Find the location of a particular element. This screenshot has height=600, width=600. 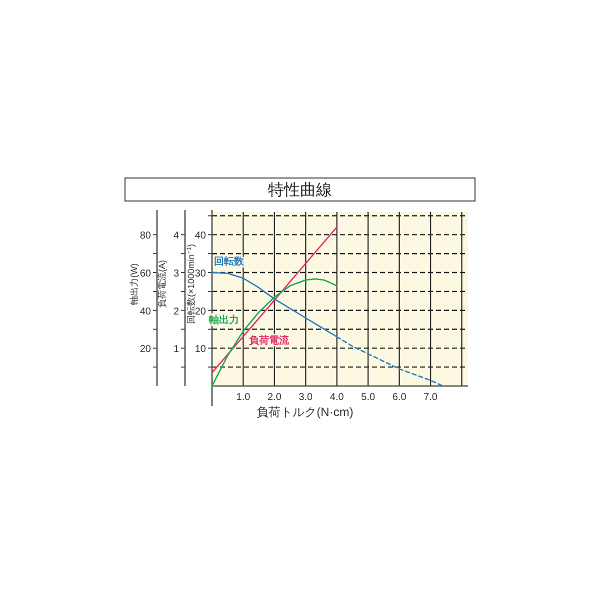

x-tick-label: 7.0 is located at coordinates (431, 397).